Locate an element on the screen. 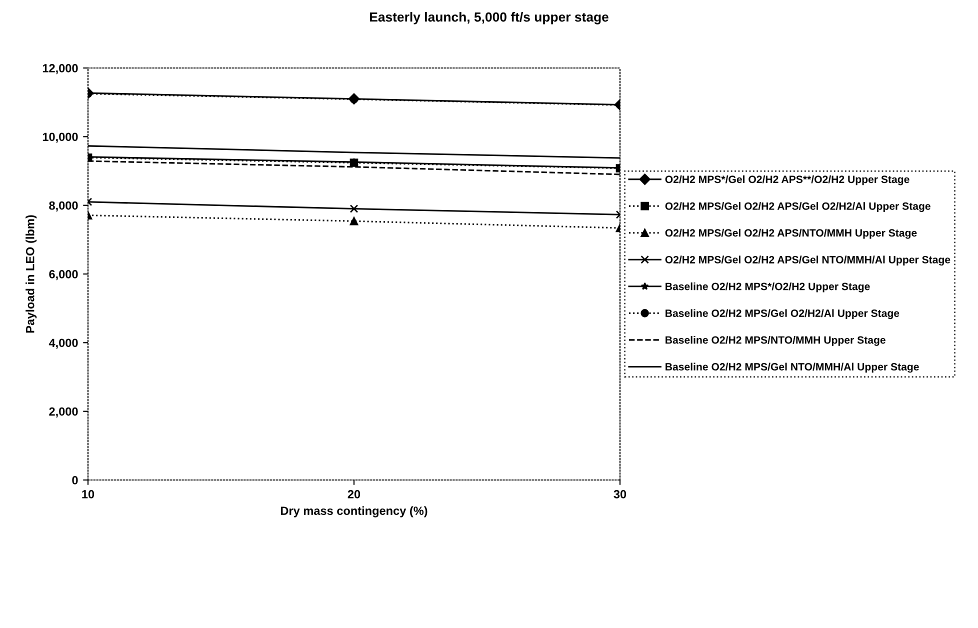 This screenshot has height=628, width=978. x-tick-label: 20 is located at coordinates (354, 494).